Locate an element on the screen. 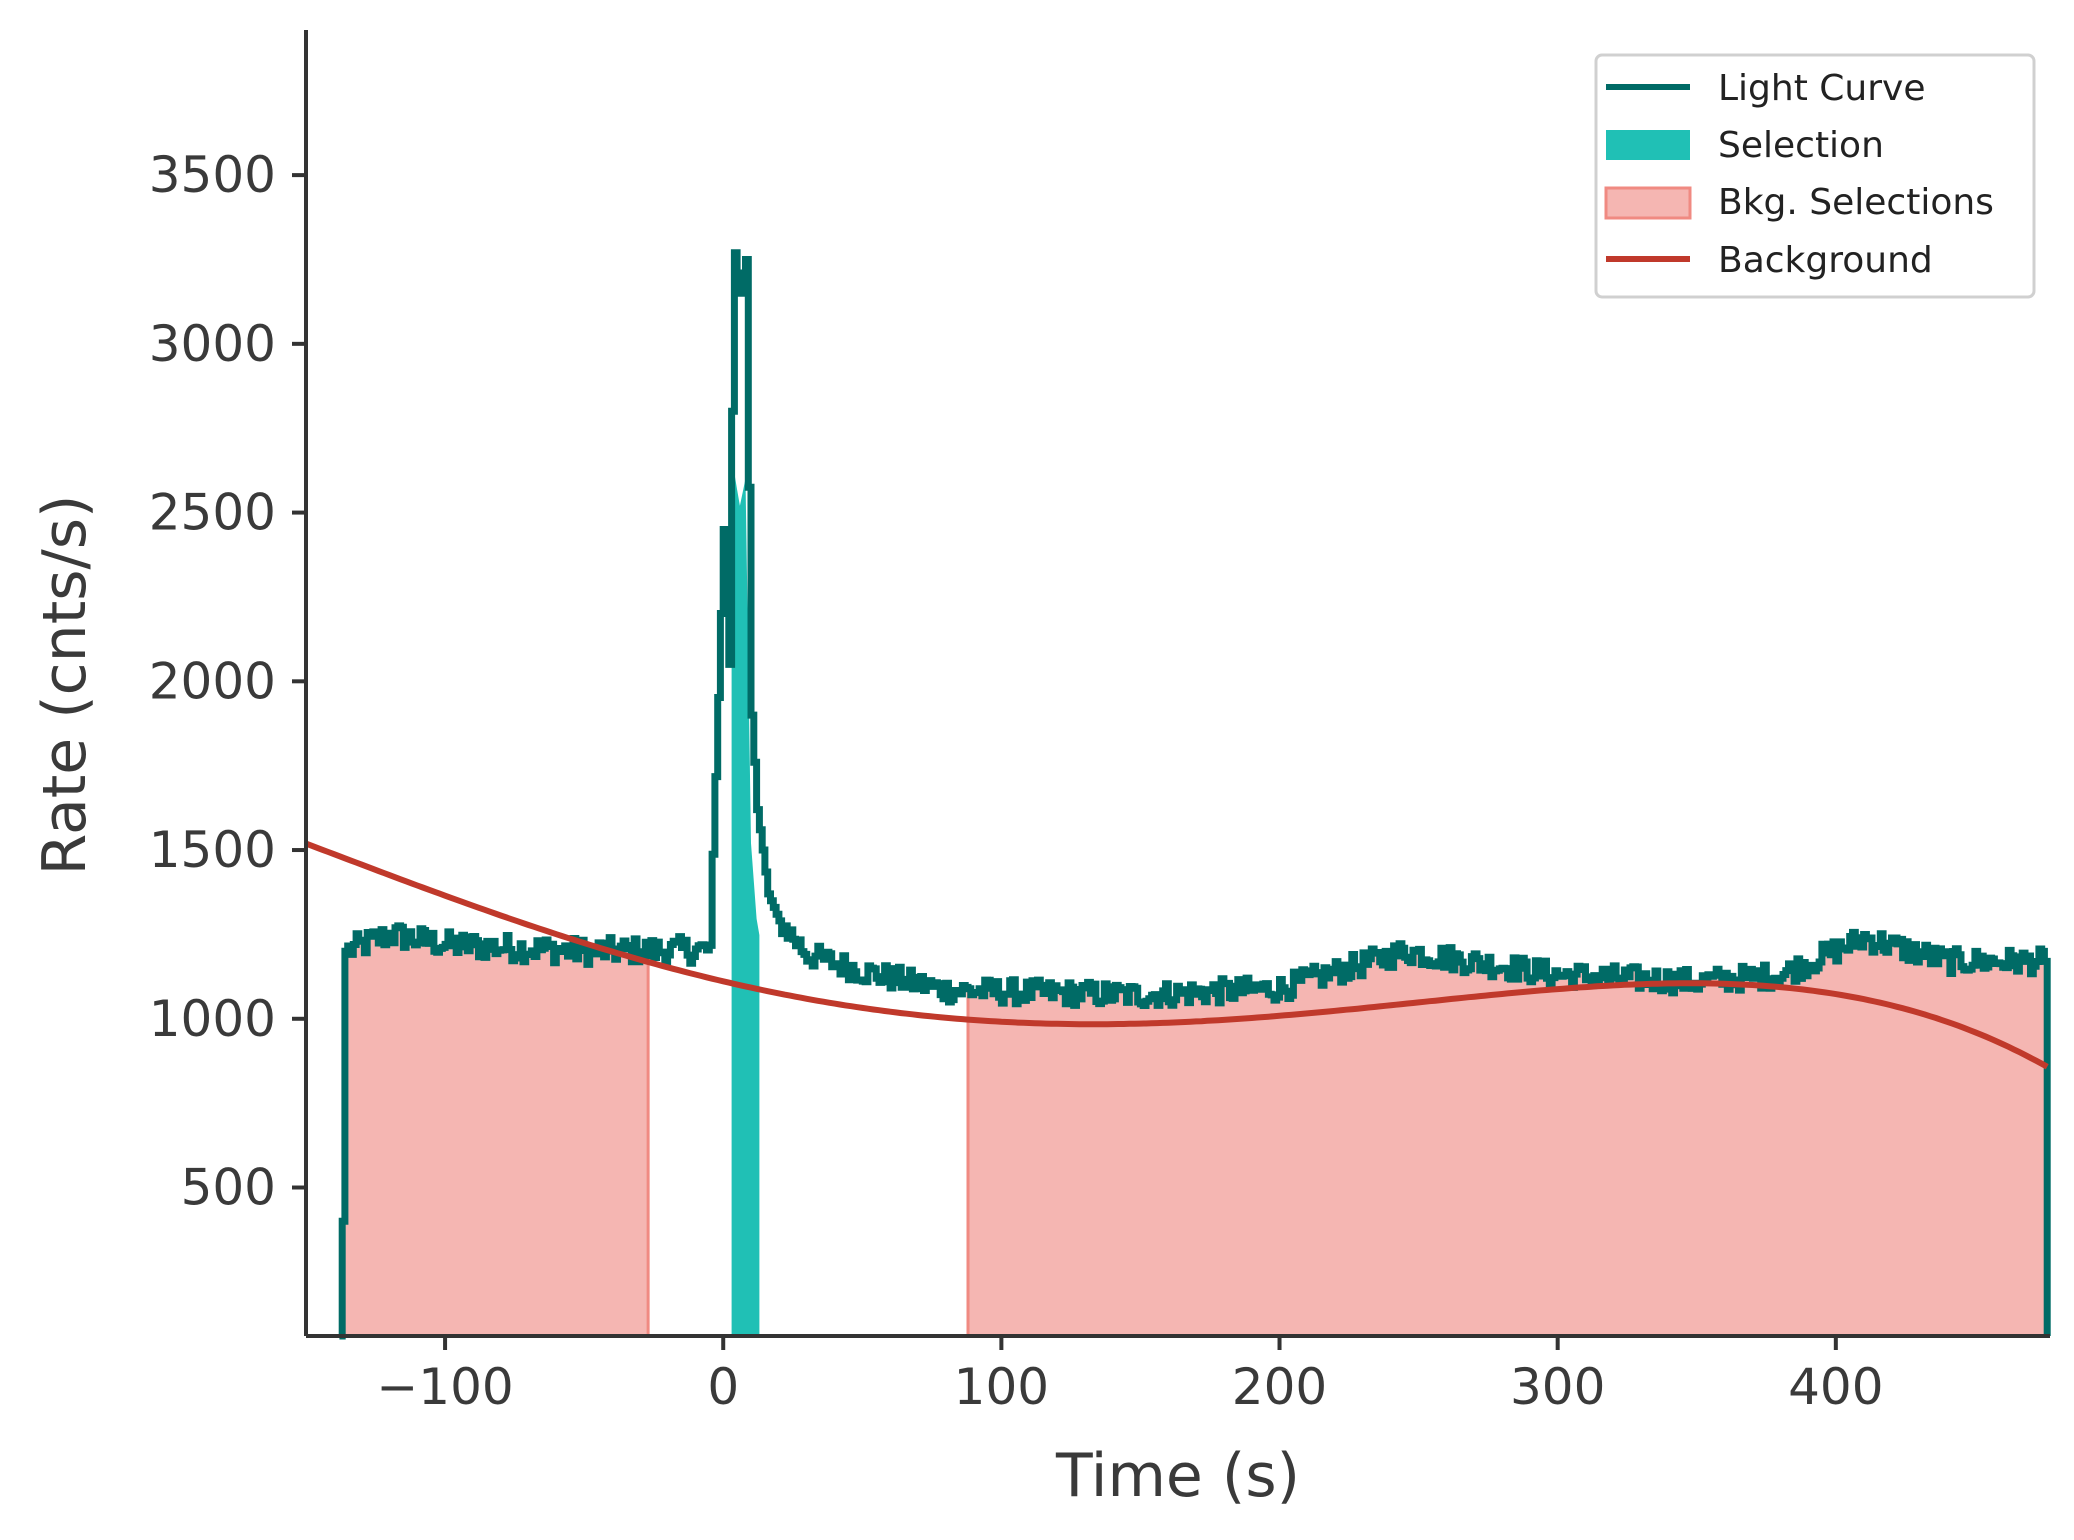 This screenshot has width=2074, height=1540. legend-selection-label: Selection is located at coordinates (1801, 145).